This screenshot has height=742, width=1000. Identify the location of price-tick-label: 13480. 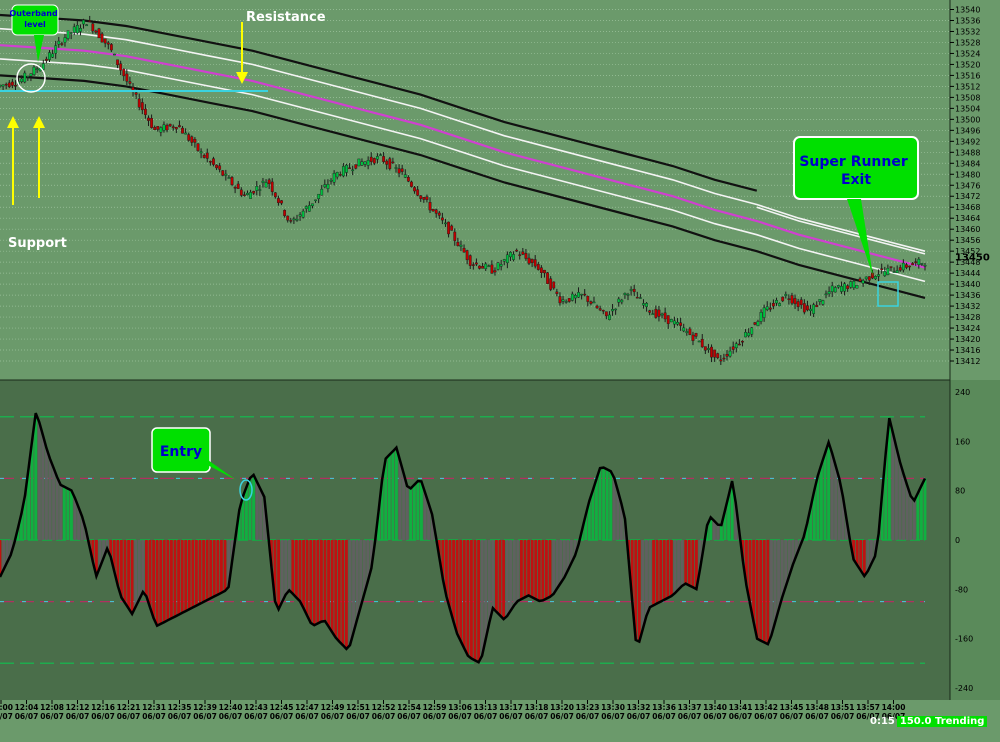
(967, 174).